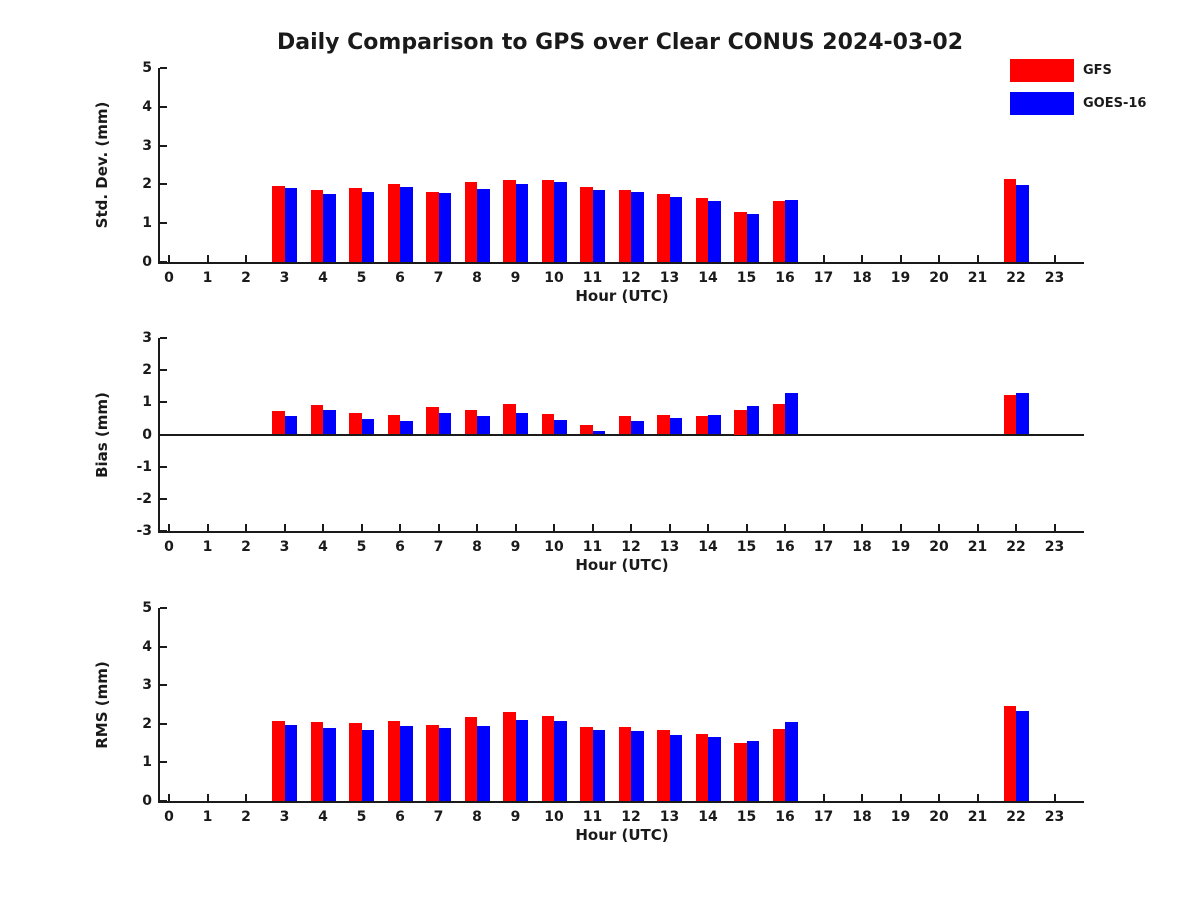 This screenshot has width=1200, height=900. I want to click on x-tick-label: 11, so click(592, 547).